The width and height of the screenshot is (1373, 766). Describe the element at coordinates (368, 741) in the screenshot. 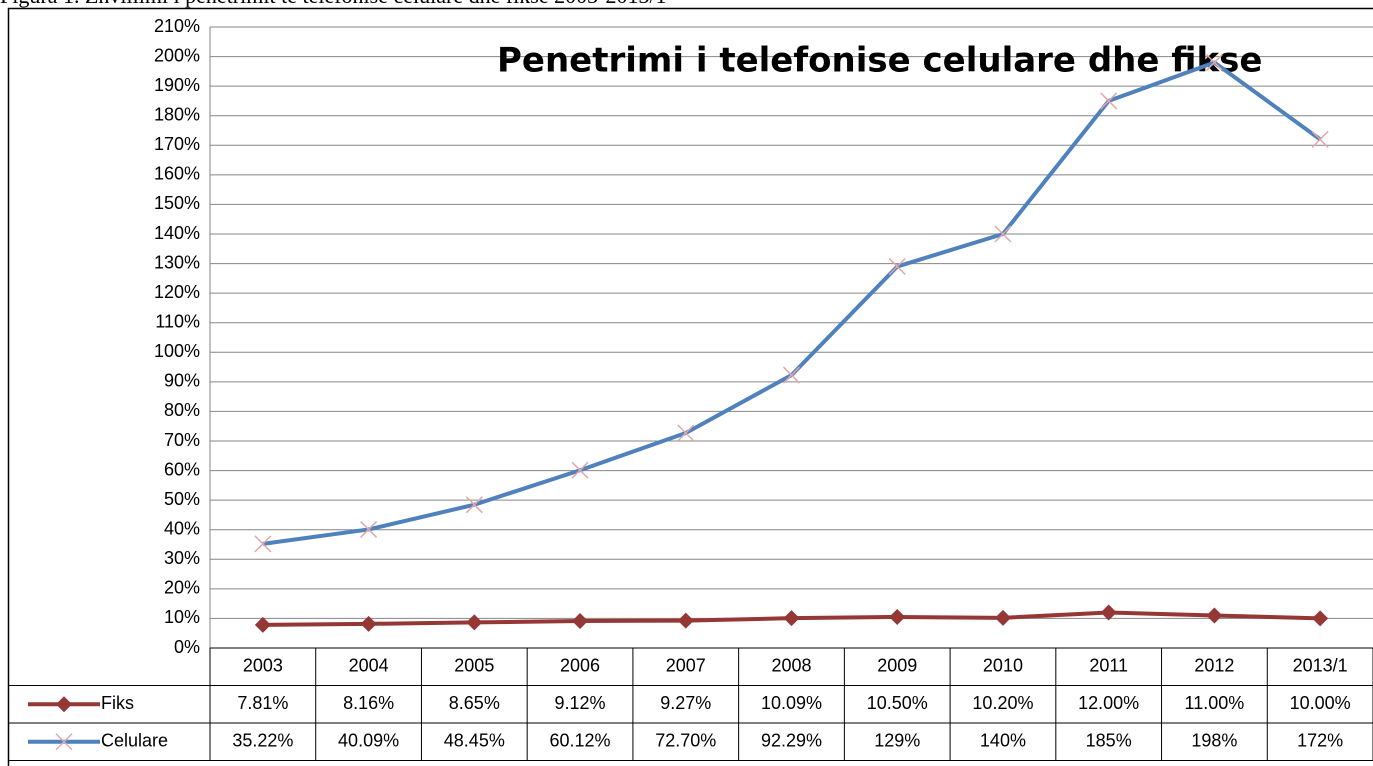

I see `data-label: 40.09%` at that location.